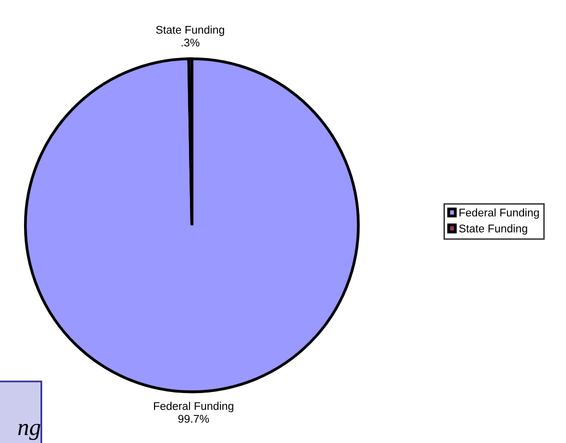 The width and height of the screenshot is (566, 443). I want to click on slice-label: State Funding, so click(190, 31).